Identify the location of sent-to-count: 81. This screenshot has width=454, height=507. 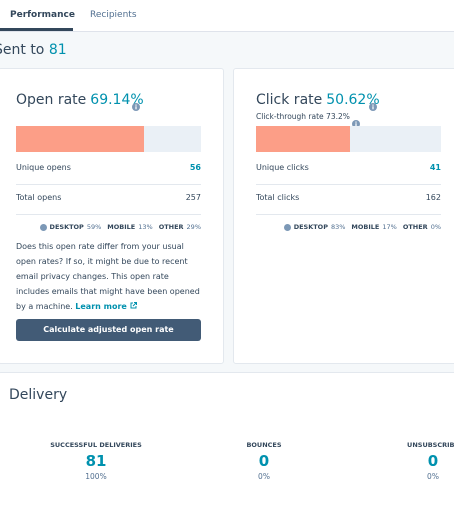
(57, 50).